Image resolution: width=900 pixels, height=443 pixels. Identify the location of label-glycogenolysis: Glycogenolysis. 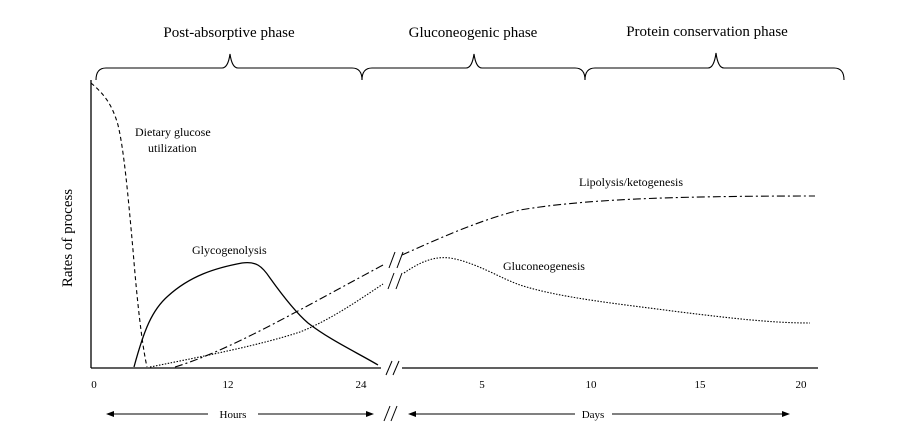
(229, 250).